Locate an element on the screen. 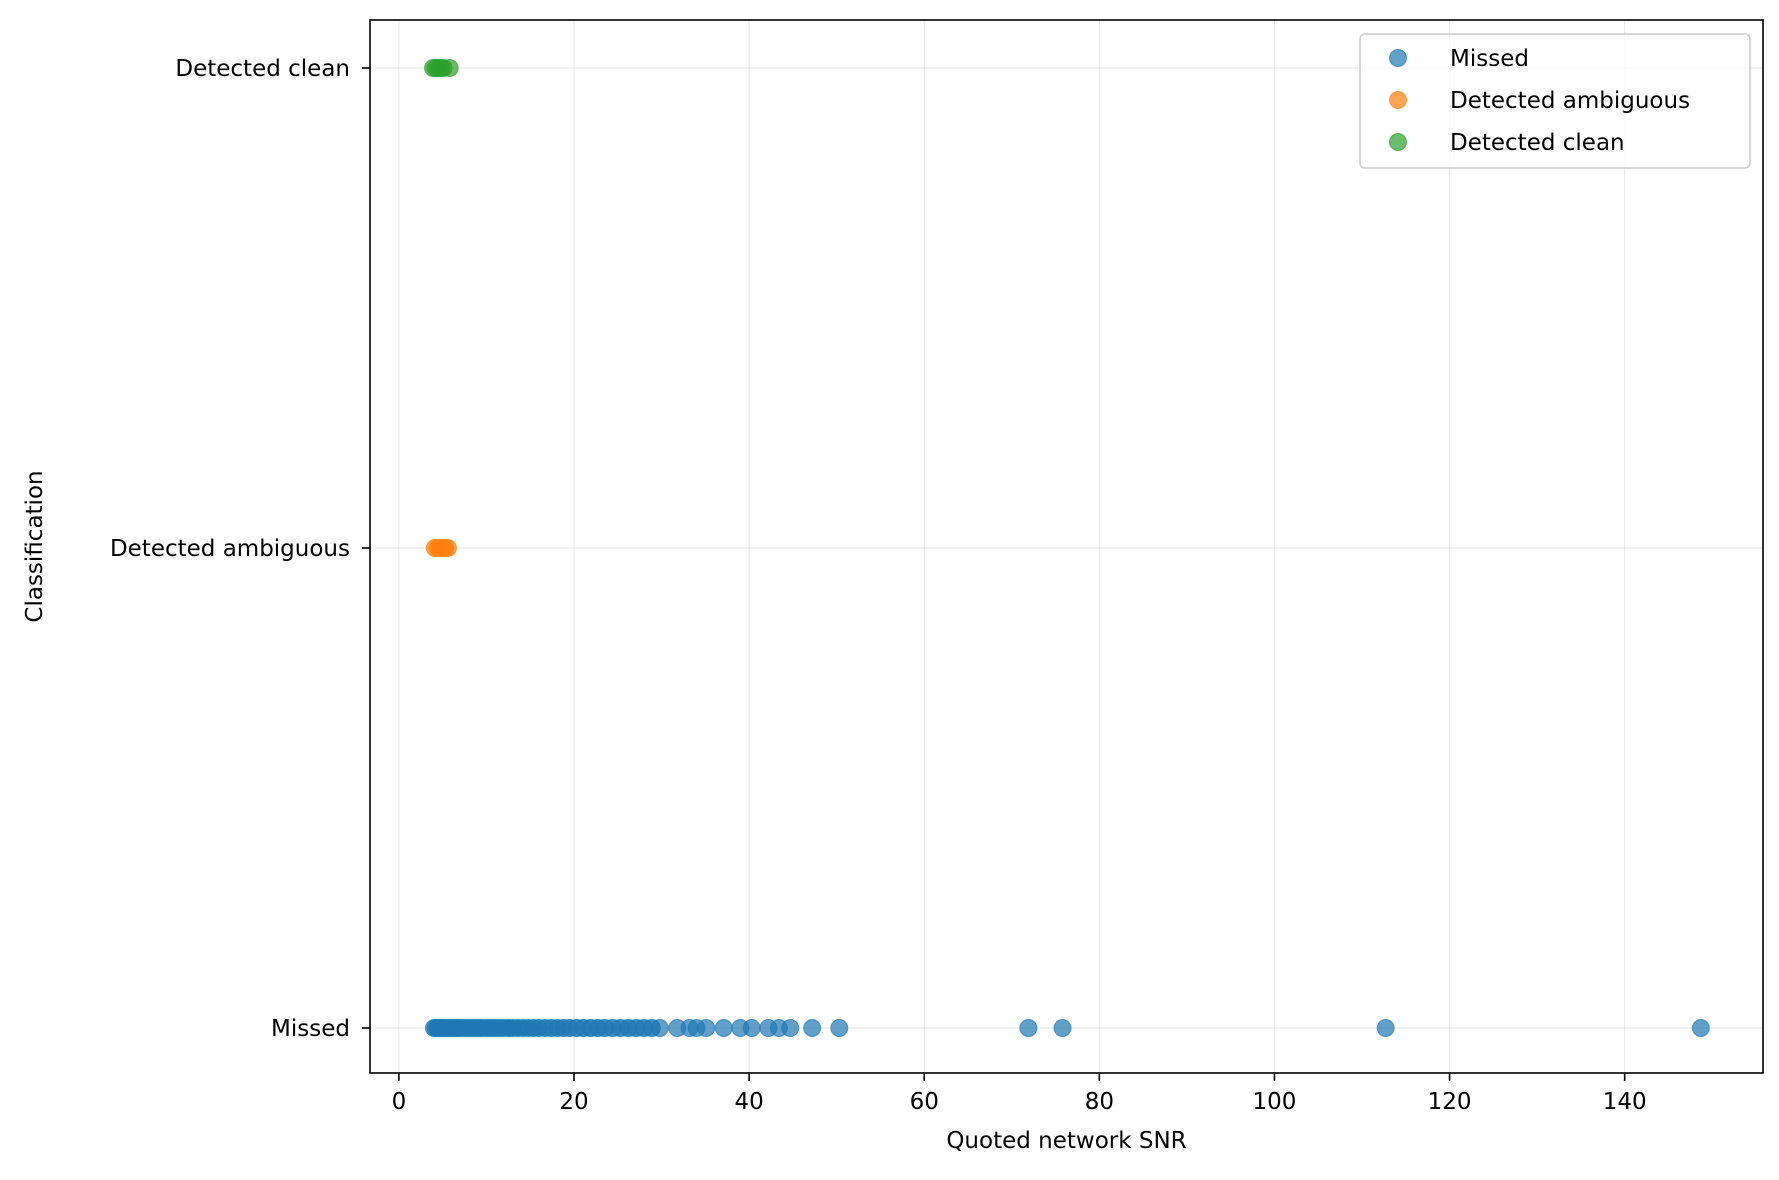 The width and height of the screenshot is (1779, 1180). x-tick-label: 60 is located at coordinates (924, 1102).